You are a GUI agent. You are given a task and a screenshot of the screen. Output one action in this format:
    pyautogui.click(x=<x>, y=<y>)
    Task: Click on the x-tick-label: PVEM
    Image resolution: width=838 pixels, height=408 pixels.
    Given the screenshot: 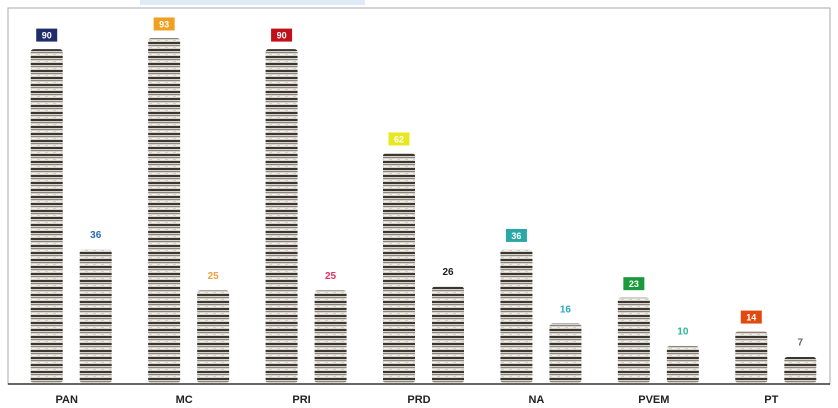 What is the action you would take?
    pyautogui.click(x=653, y=400)
    